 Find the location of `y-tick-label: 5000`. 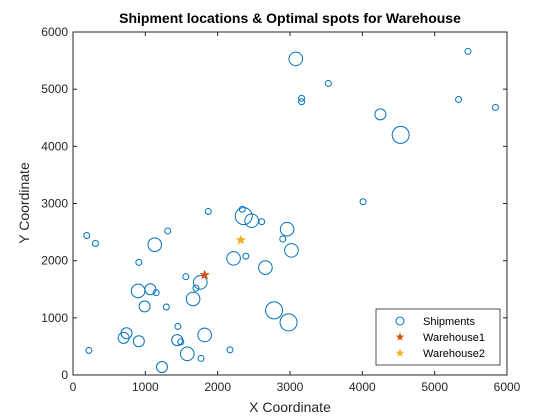

y-tick-label: 5000 is located at coordinates (54, 89).